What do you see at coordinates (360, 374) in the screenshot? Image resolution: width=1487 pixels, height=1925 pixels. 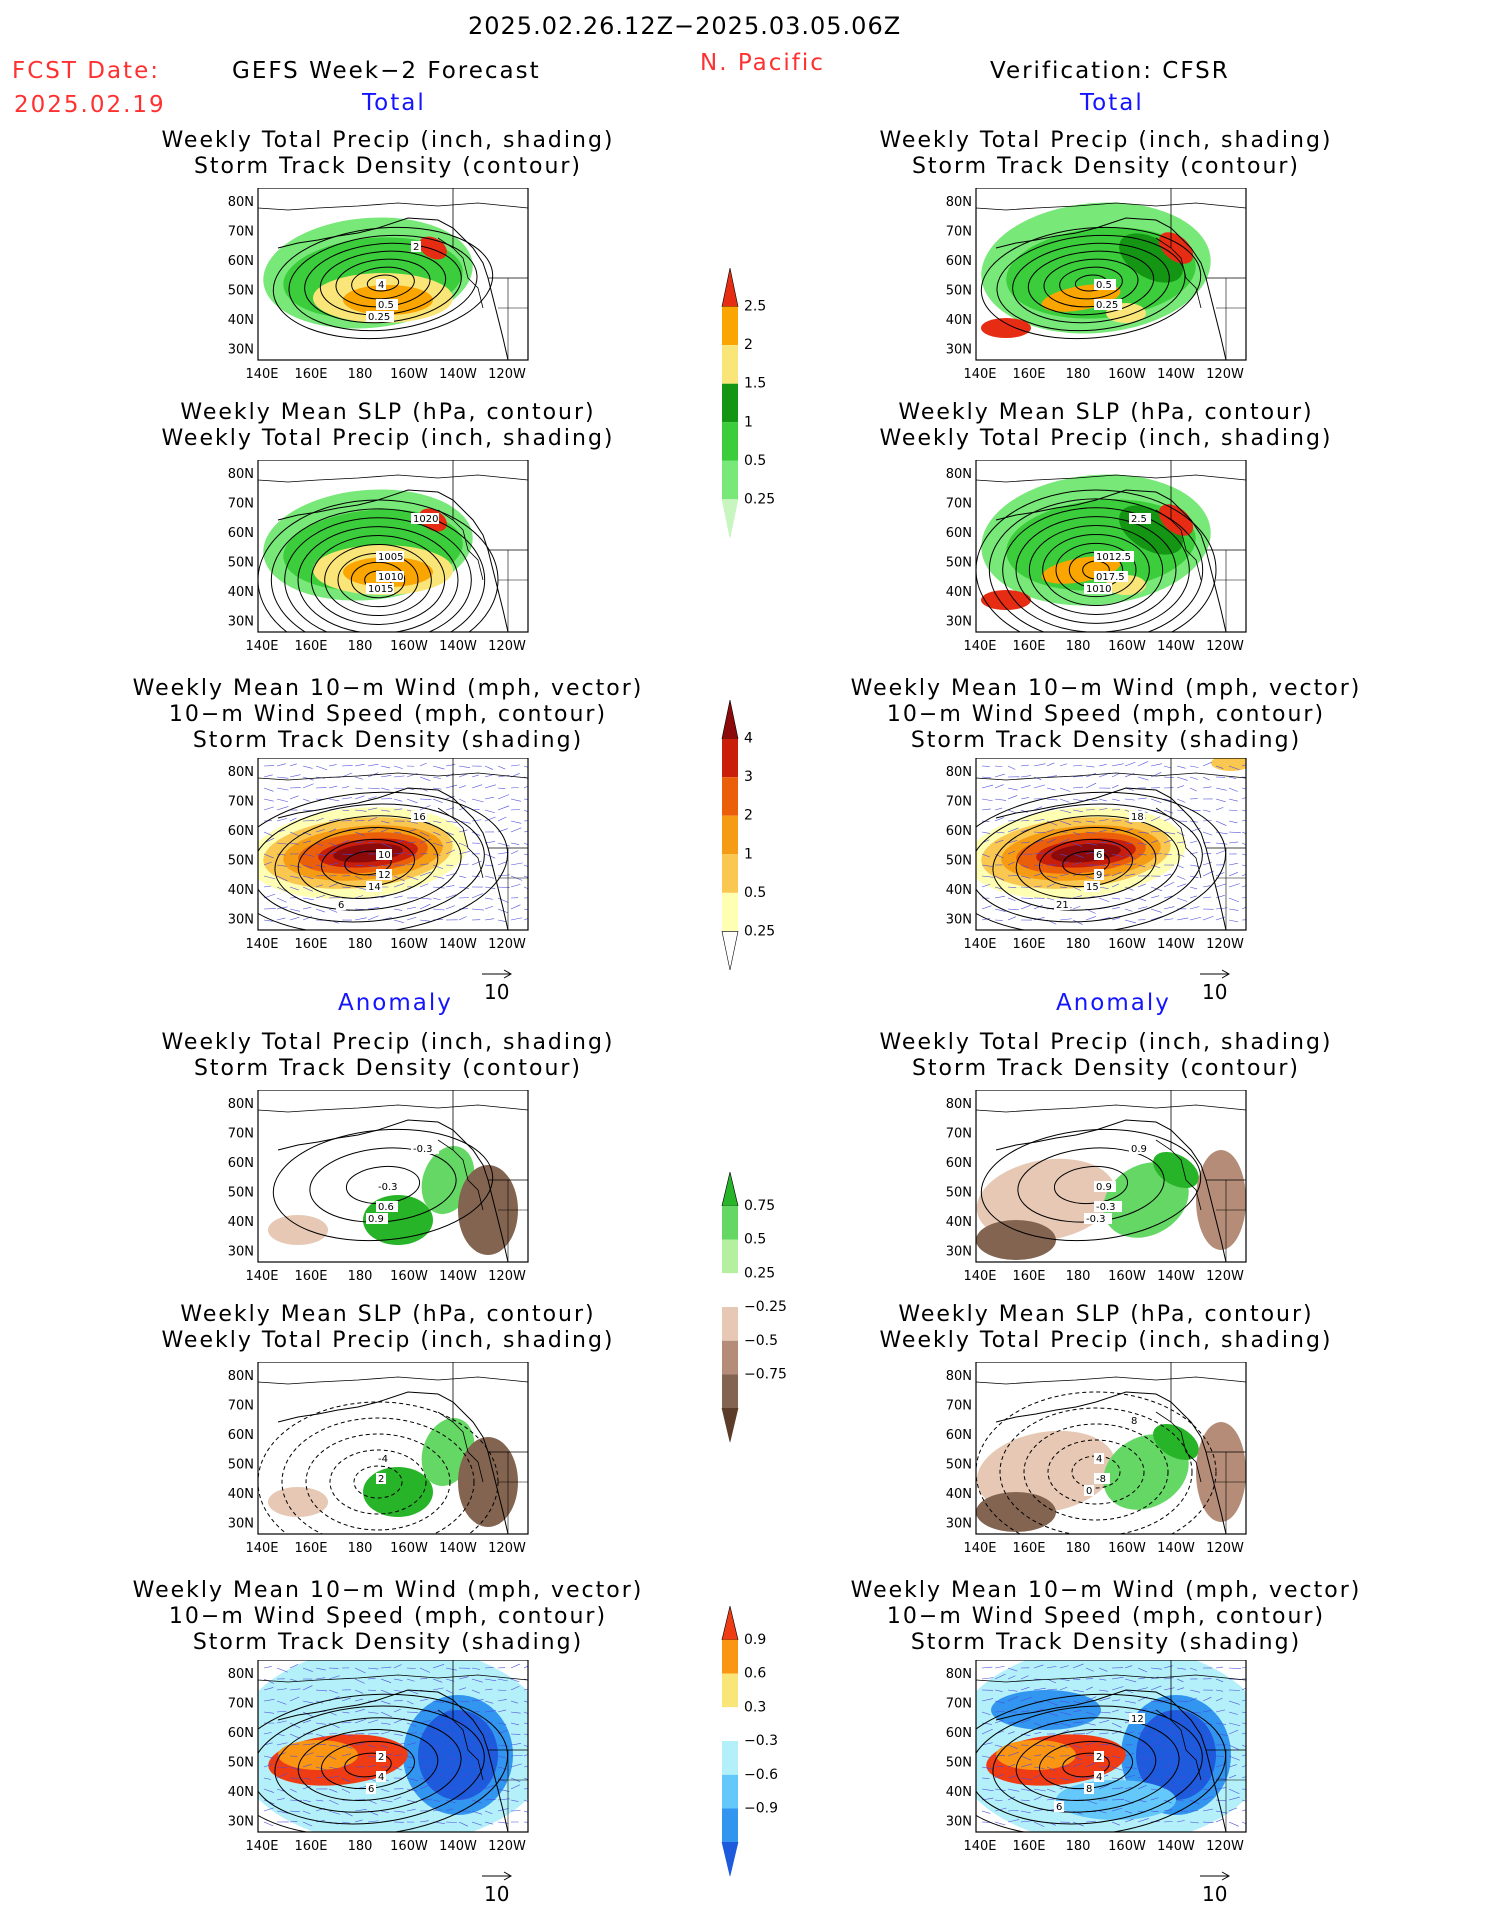 I see `lon-tick-label: 180` at bounding box center [360, 374].